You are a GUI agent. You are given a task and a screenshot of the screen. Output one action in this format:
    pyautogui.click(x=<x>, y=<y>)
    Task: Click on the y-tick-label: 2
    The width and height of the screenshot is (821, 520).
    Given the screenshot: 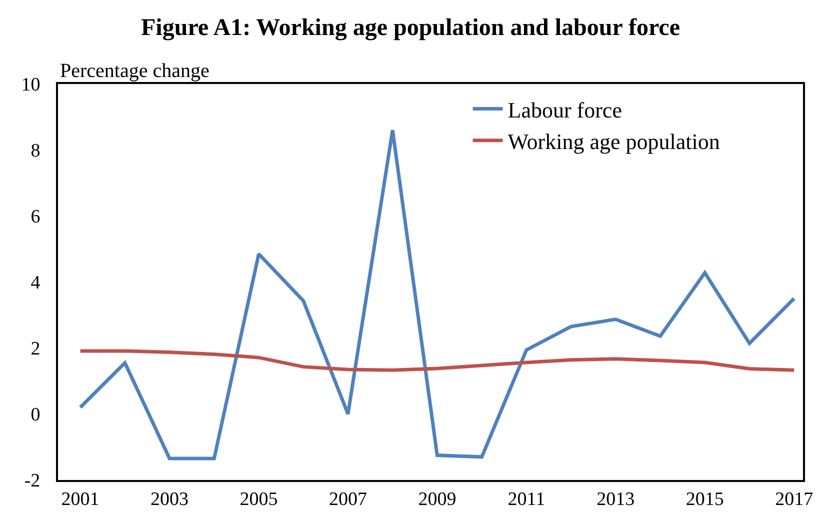 What is the action you would take?
    pyautogui.click(x=35, y=349)
    